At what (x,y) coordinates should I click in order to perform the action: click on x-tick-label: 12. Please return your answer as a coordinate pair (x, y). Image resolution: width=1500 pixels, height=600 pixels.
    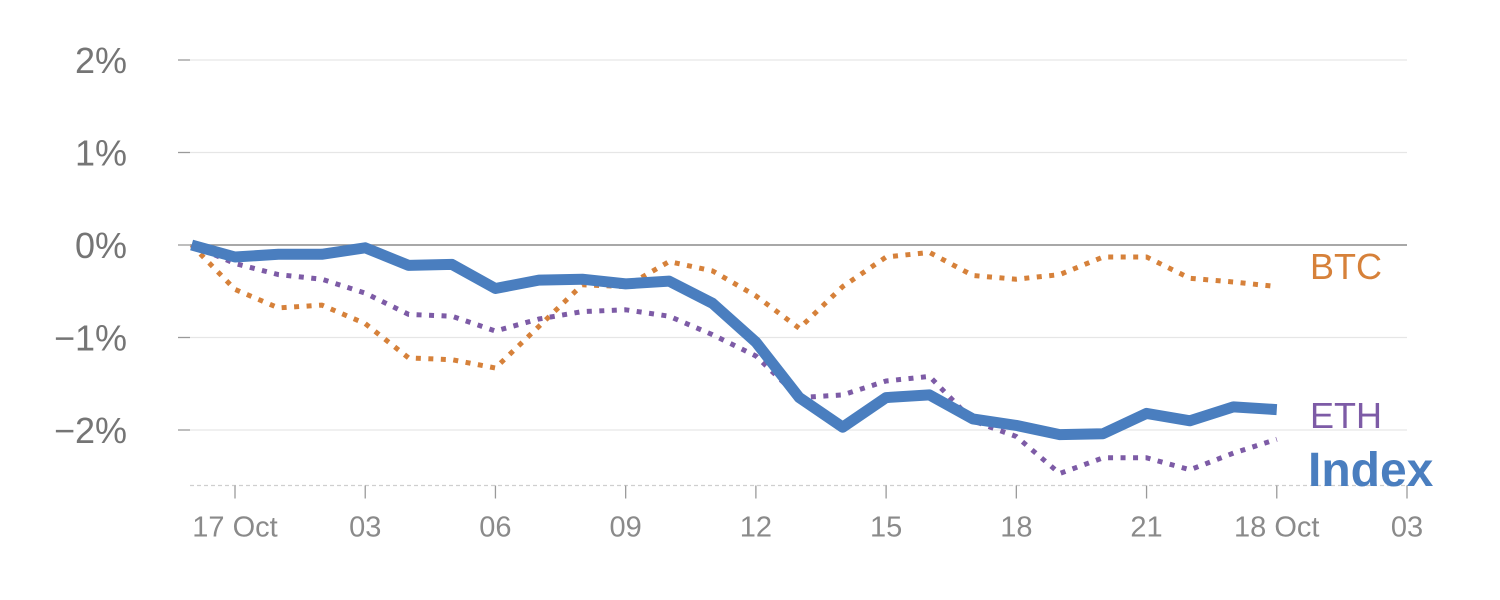
    Looking at the image, I should click on (756, 528).